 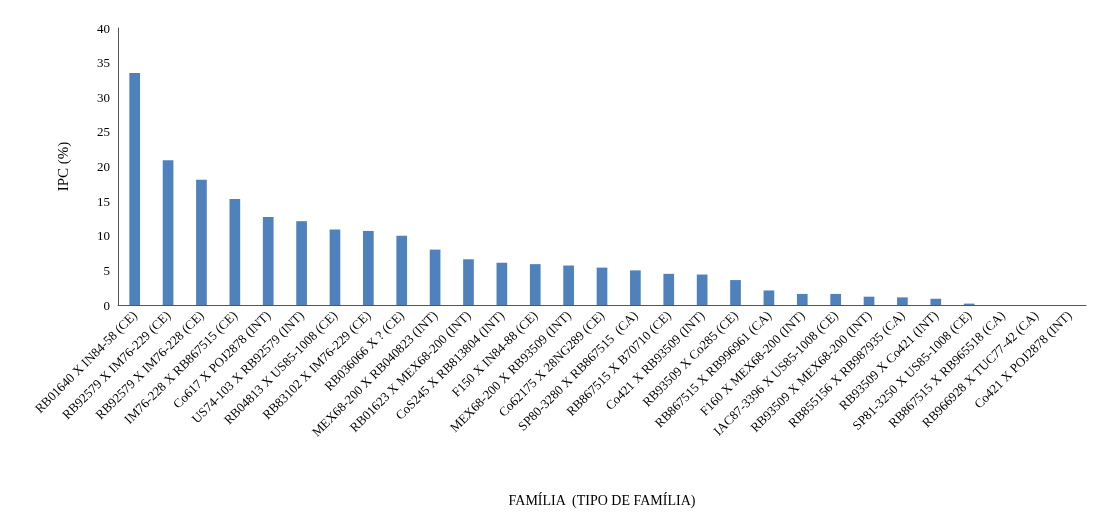 What do you see at coordinates (106, 305) in the screenshot?
I see `y-tick-label: 0` at bounding box center [106, 305].